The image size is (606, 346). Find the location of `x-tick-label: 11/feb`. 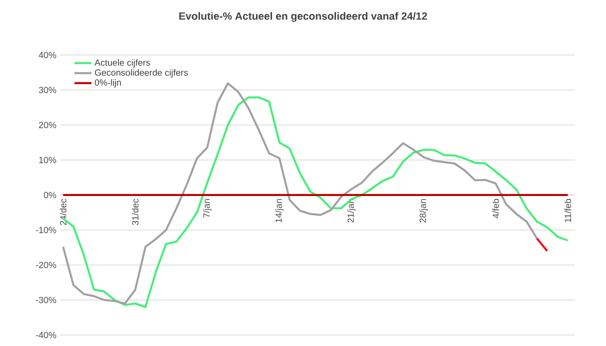

x-tick-label: 11/feb is located at coordinates (568, 210).